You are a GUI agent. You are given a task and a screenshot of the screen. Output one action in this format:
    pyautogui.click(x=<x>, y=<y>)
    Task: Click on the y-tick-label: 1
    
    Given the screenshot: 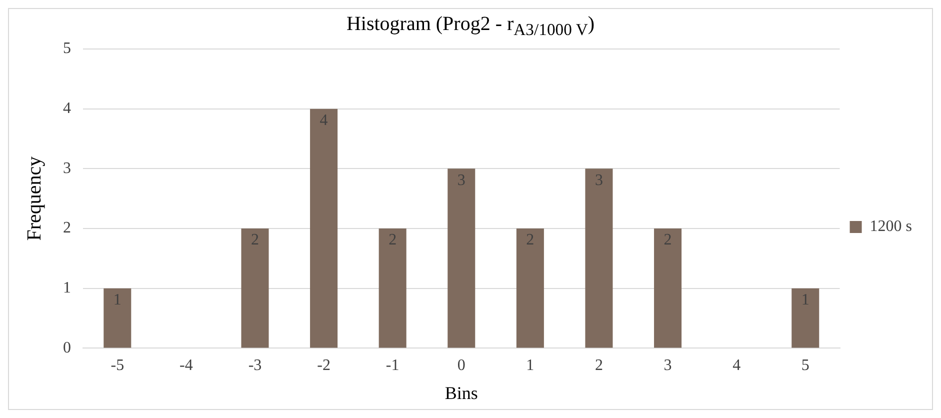 What is the action you would take?
    pyautogui.click(x=67, y=288)
    